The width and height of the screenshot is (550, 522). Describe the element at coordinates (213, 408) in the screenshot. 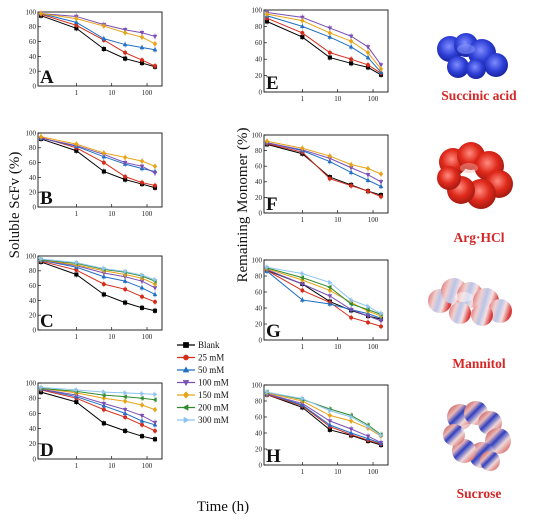

I see `legend-label: 200 mM` at that location.